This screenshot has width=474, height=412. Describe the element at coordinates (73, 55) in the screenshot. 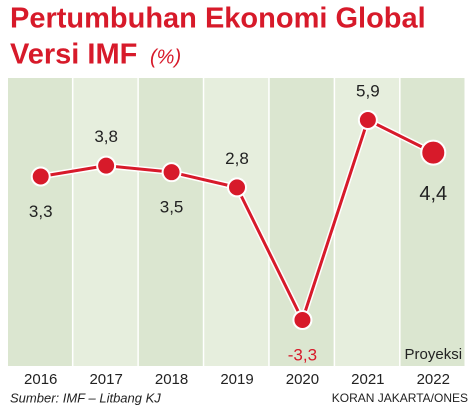

I see `chart-subtitle: Versi IMF` at that location.